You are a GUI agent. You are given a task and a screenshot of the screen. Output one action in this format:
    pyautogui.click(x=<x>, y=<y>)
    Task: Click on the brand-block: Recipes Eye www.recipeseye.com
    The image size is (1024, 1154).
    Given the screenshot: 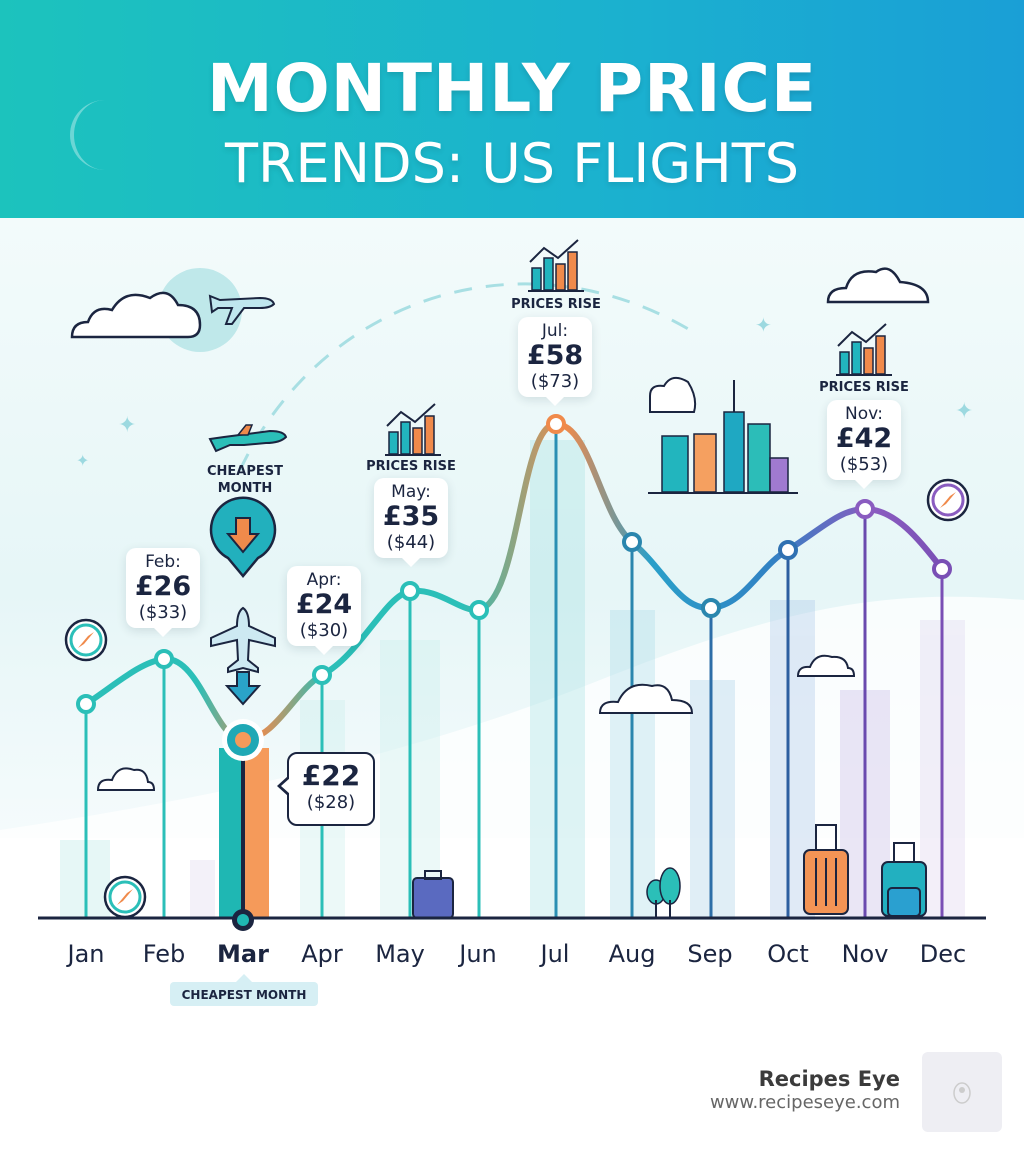 What is the action you would take?
    pyautogui.click(x=770, y=1090)
    